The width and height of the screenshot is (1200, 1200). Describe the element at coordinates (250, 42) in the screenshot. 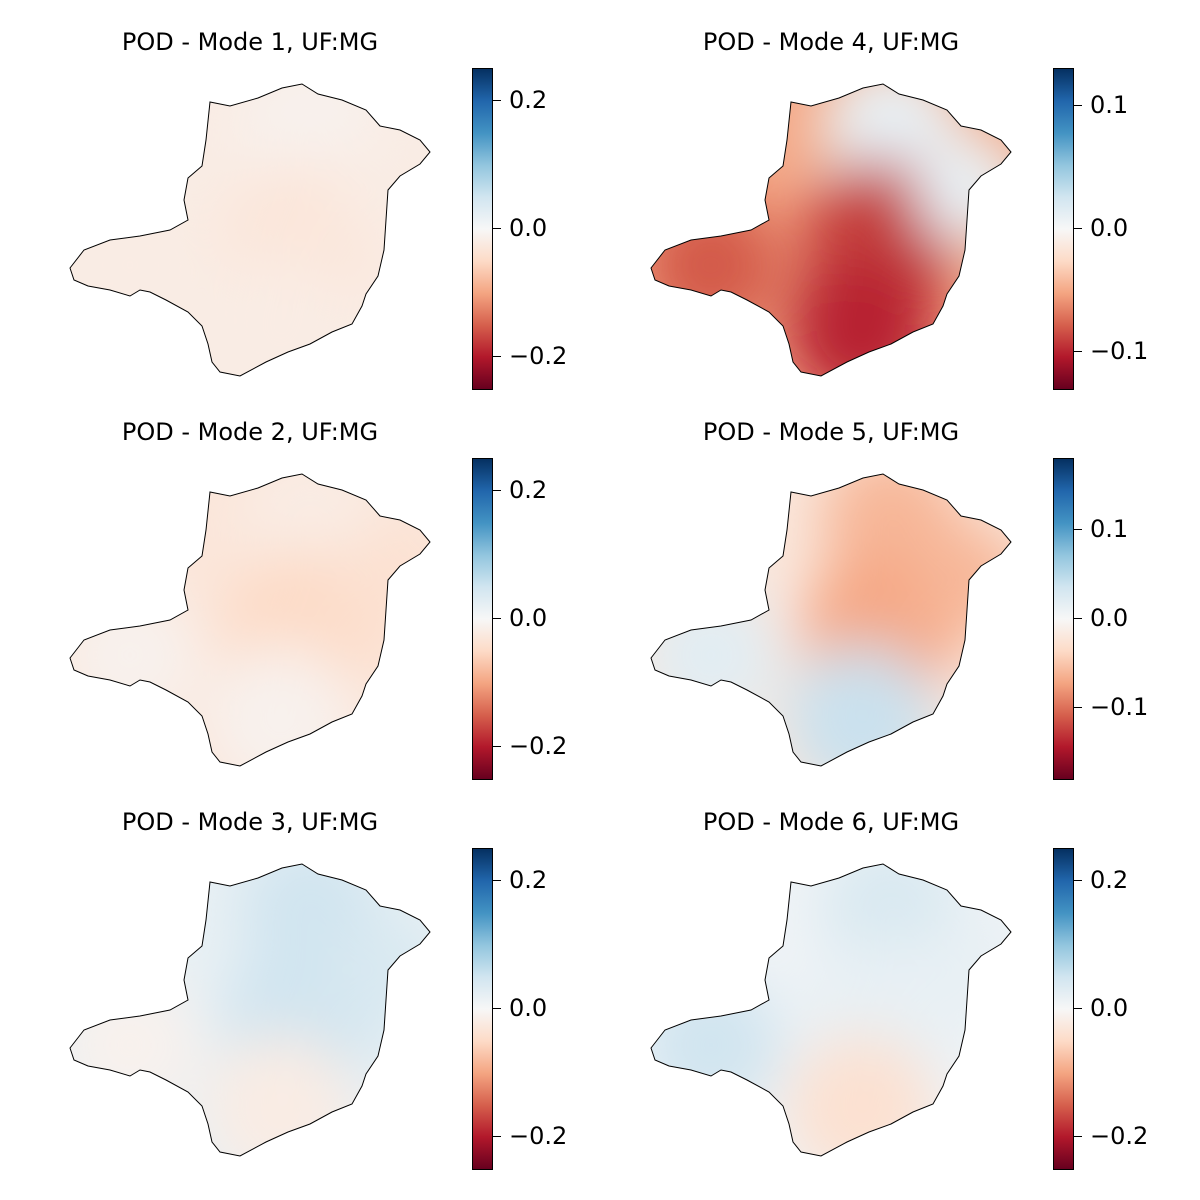

I see `panel-title: POD - Mode 1, UF:MG` at that location.